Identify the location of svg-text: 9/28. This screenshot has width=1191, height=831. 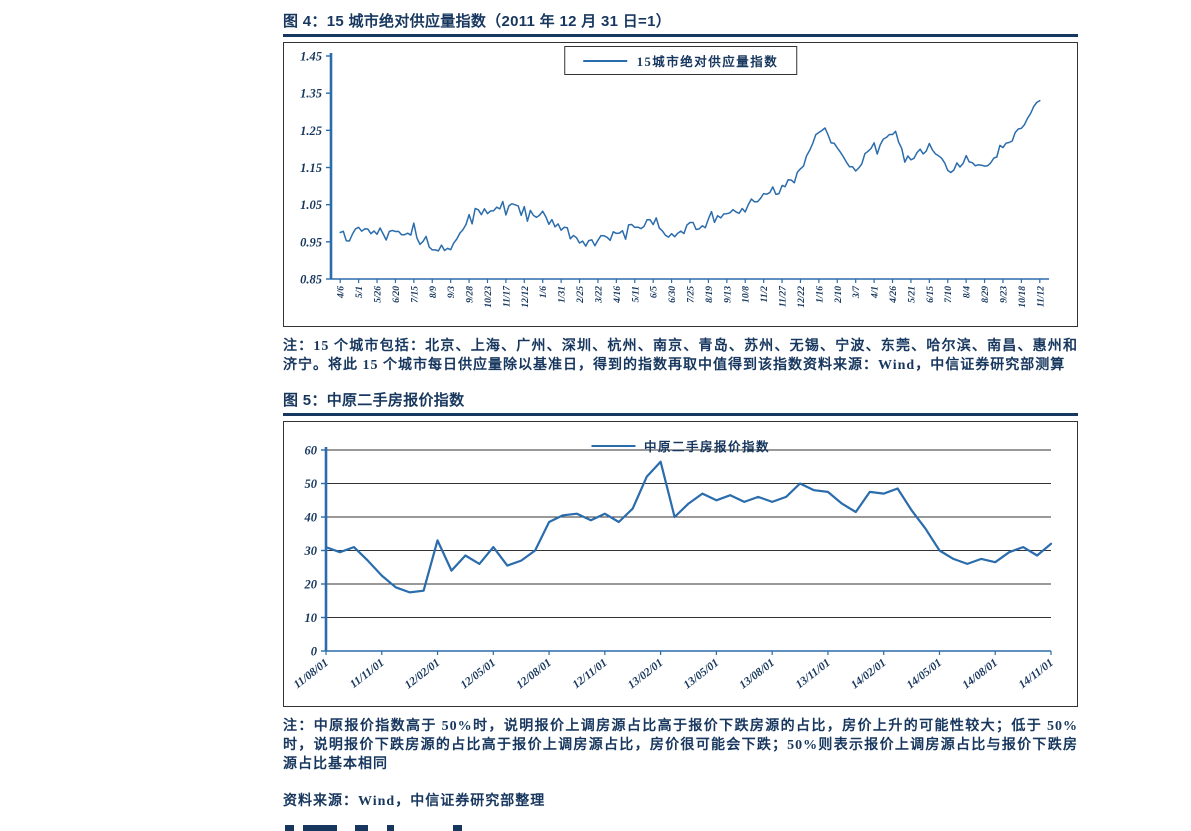
(471, 294).